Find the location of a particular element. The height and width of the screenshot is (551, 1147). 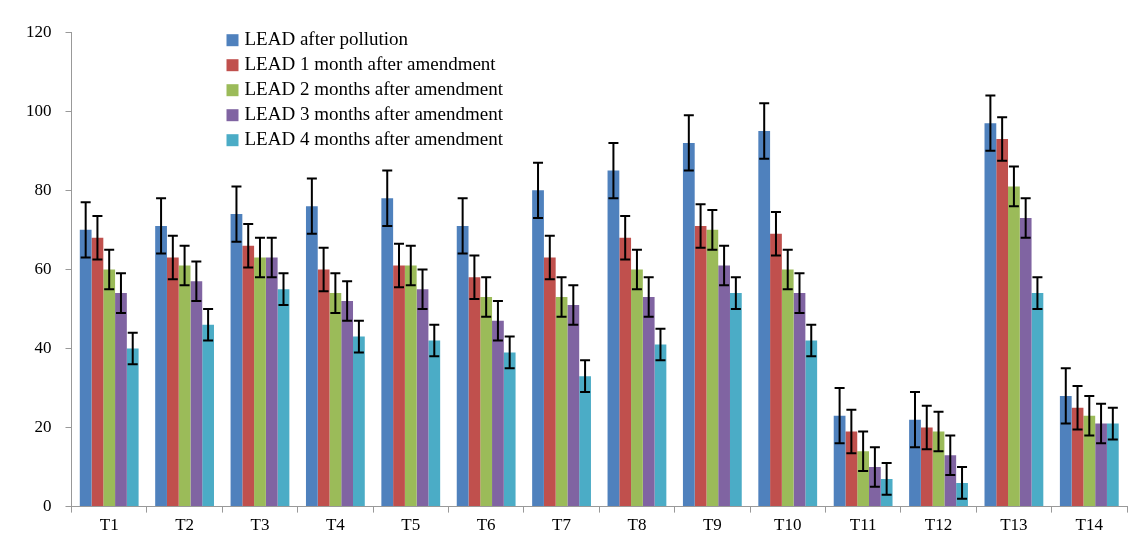

x-tick-label: T13 is located at coordinates (1014, 525).